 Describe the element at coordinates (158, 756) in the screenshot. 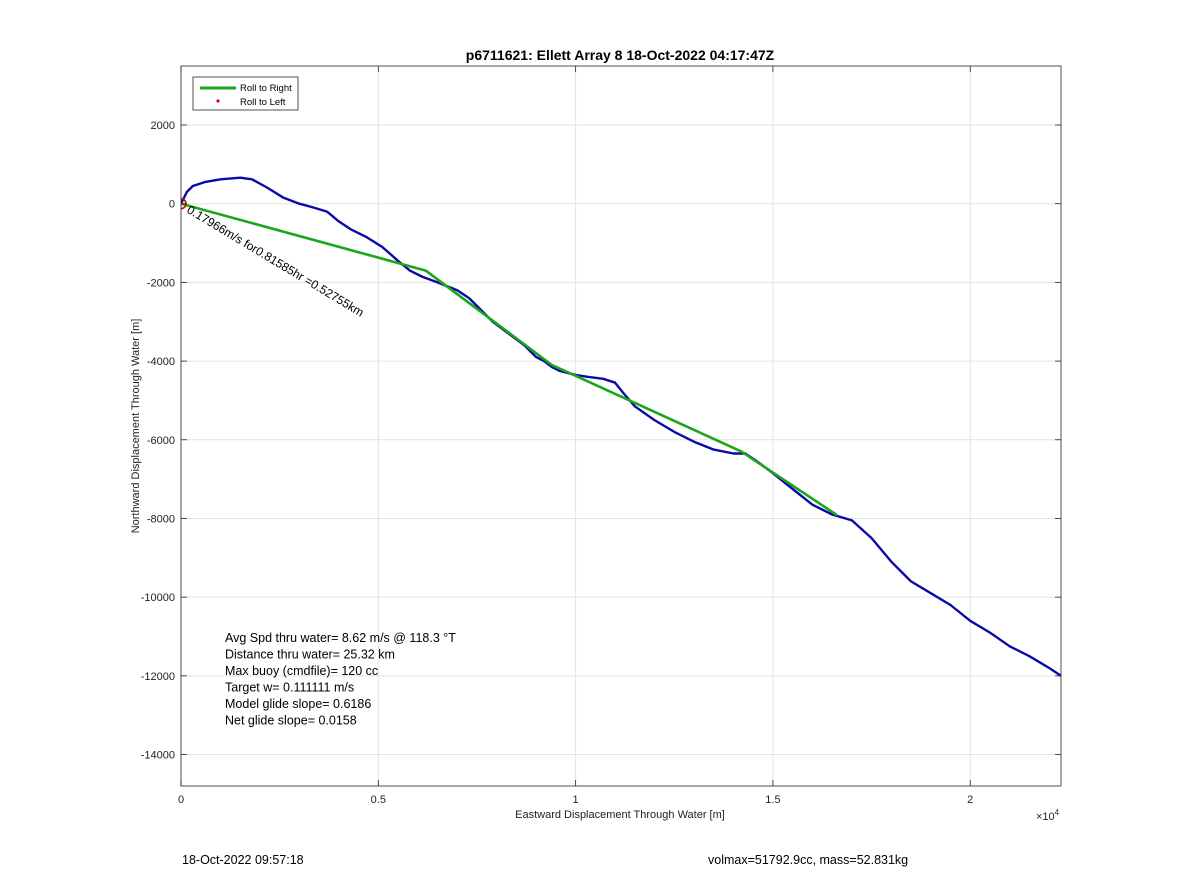

I see `y-tick-label: -14000` at that location.